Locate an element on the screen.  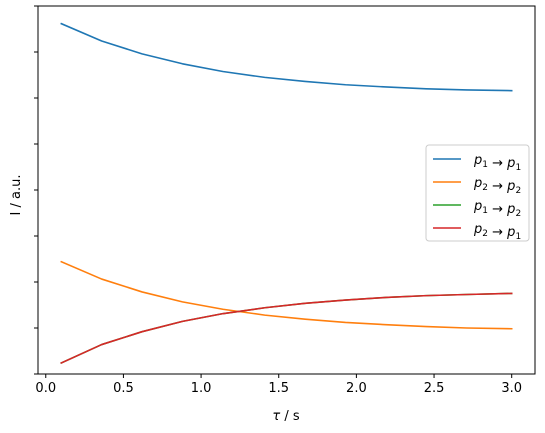
x-tick-label: 1.5 is located at coordinates (278, 388).